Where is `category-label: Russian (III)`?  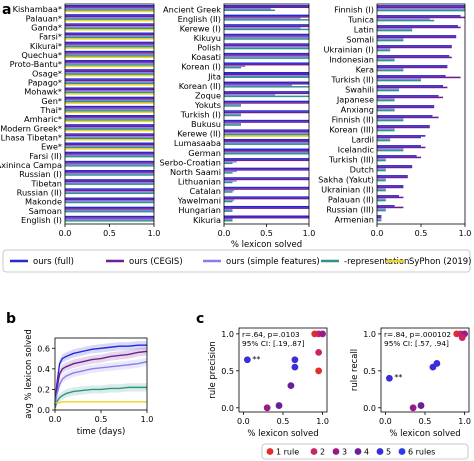 category-label: Russian (III) is located at coordinates (350, 210).